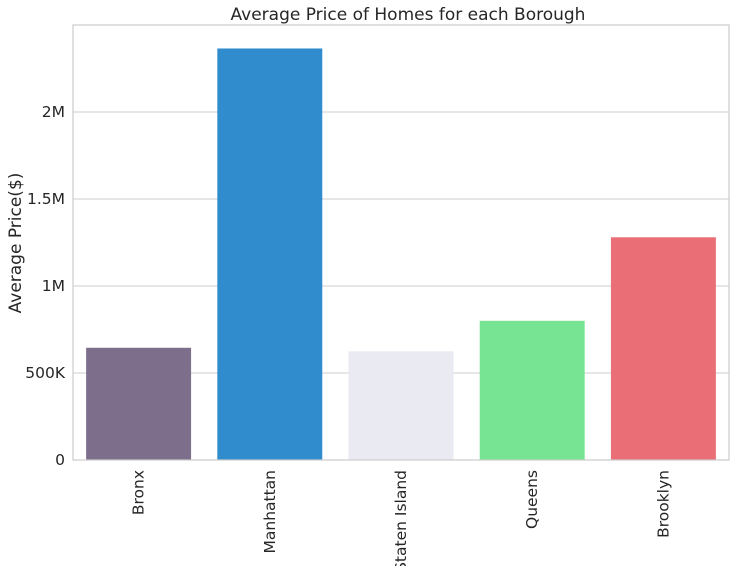  Describe the element at coordinates (53, 286) in the screenshot. I see `y-tick-label: 1M` at that location.